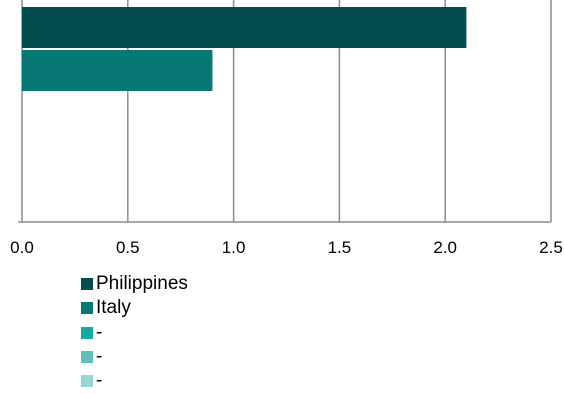 The width and height of the screenshot is (564, 394). Describe the element at coordinates (87, 284) in the screenshot. I see `legend-swatch-philippines` at that location.